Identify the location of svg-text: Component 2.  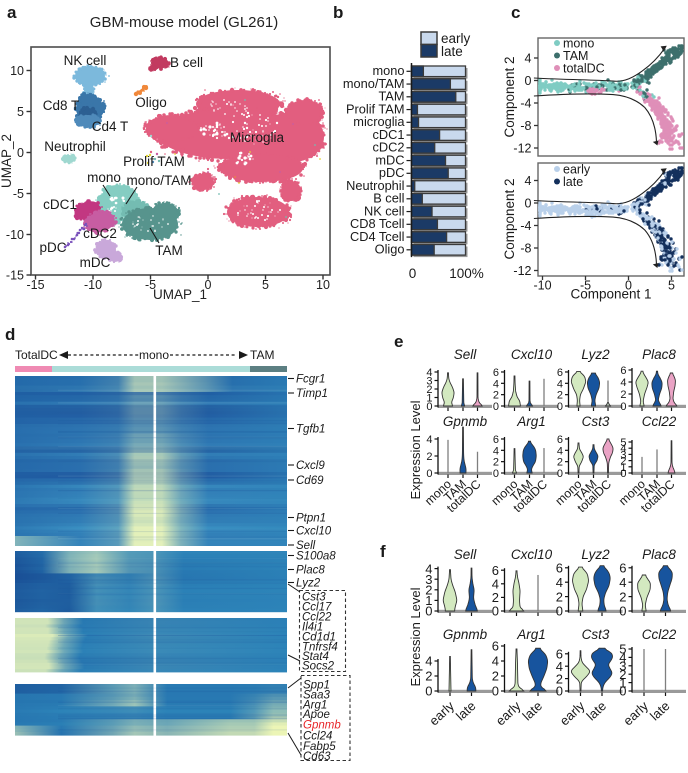
(509, 218).